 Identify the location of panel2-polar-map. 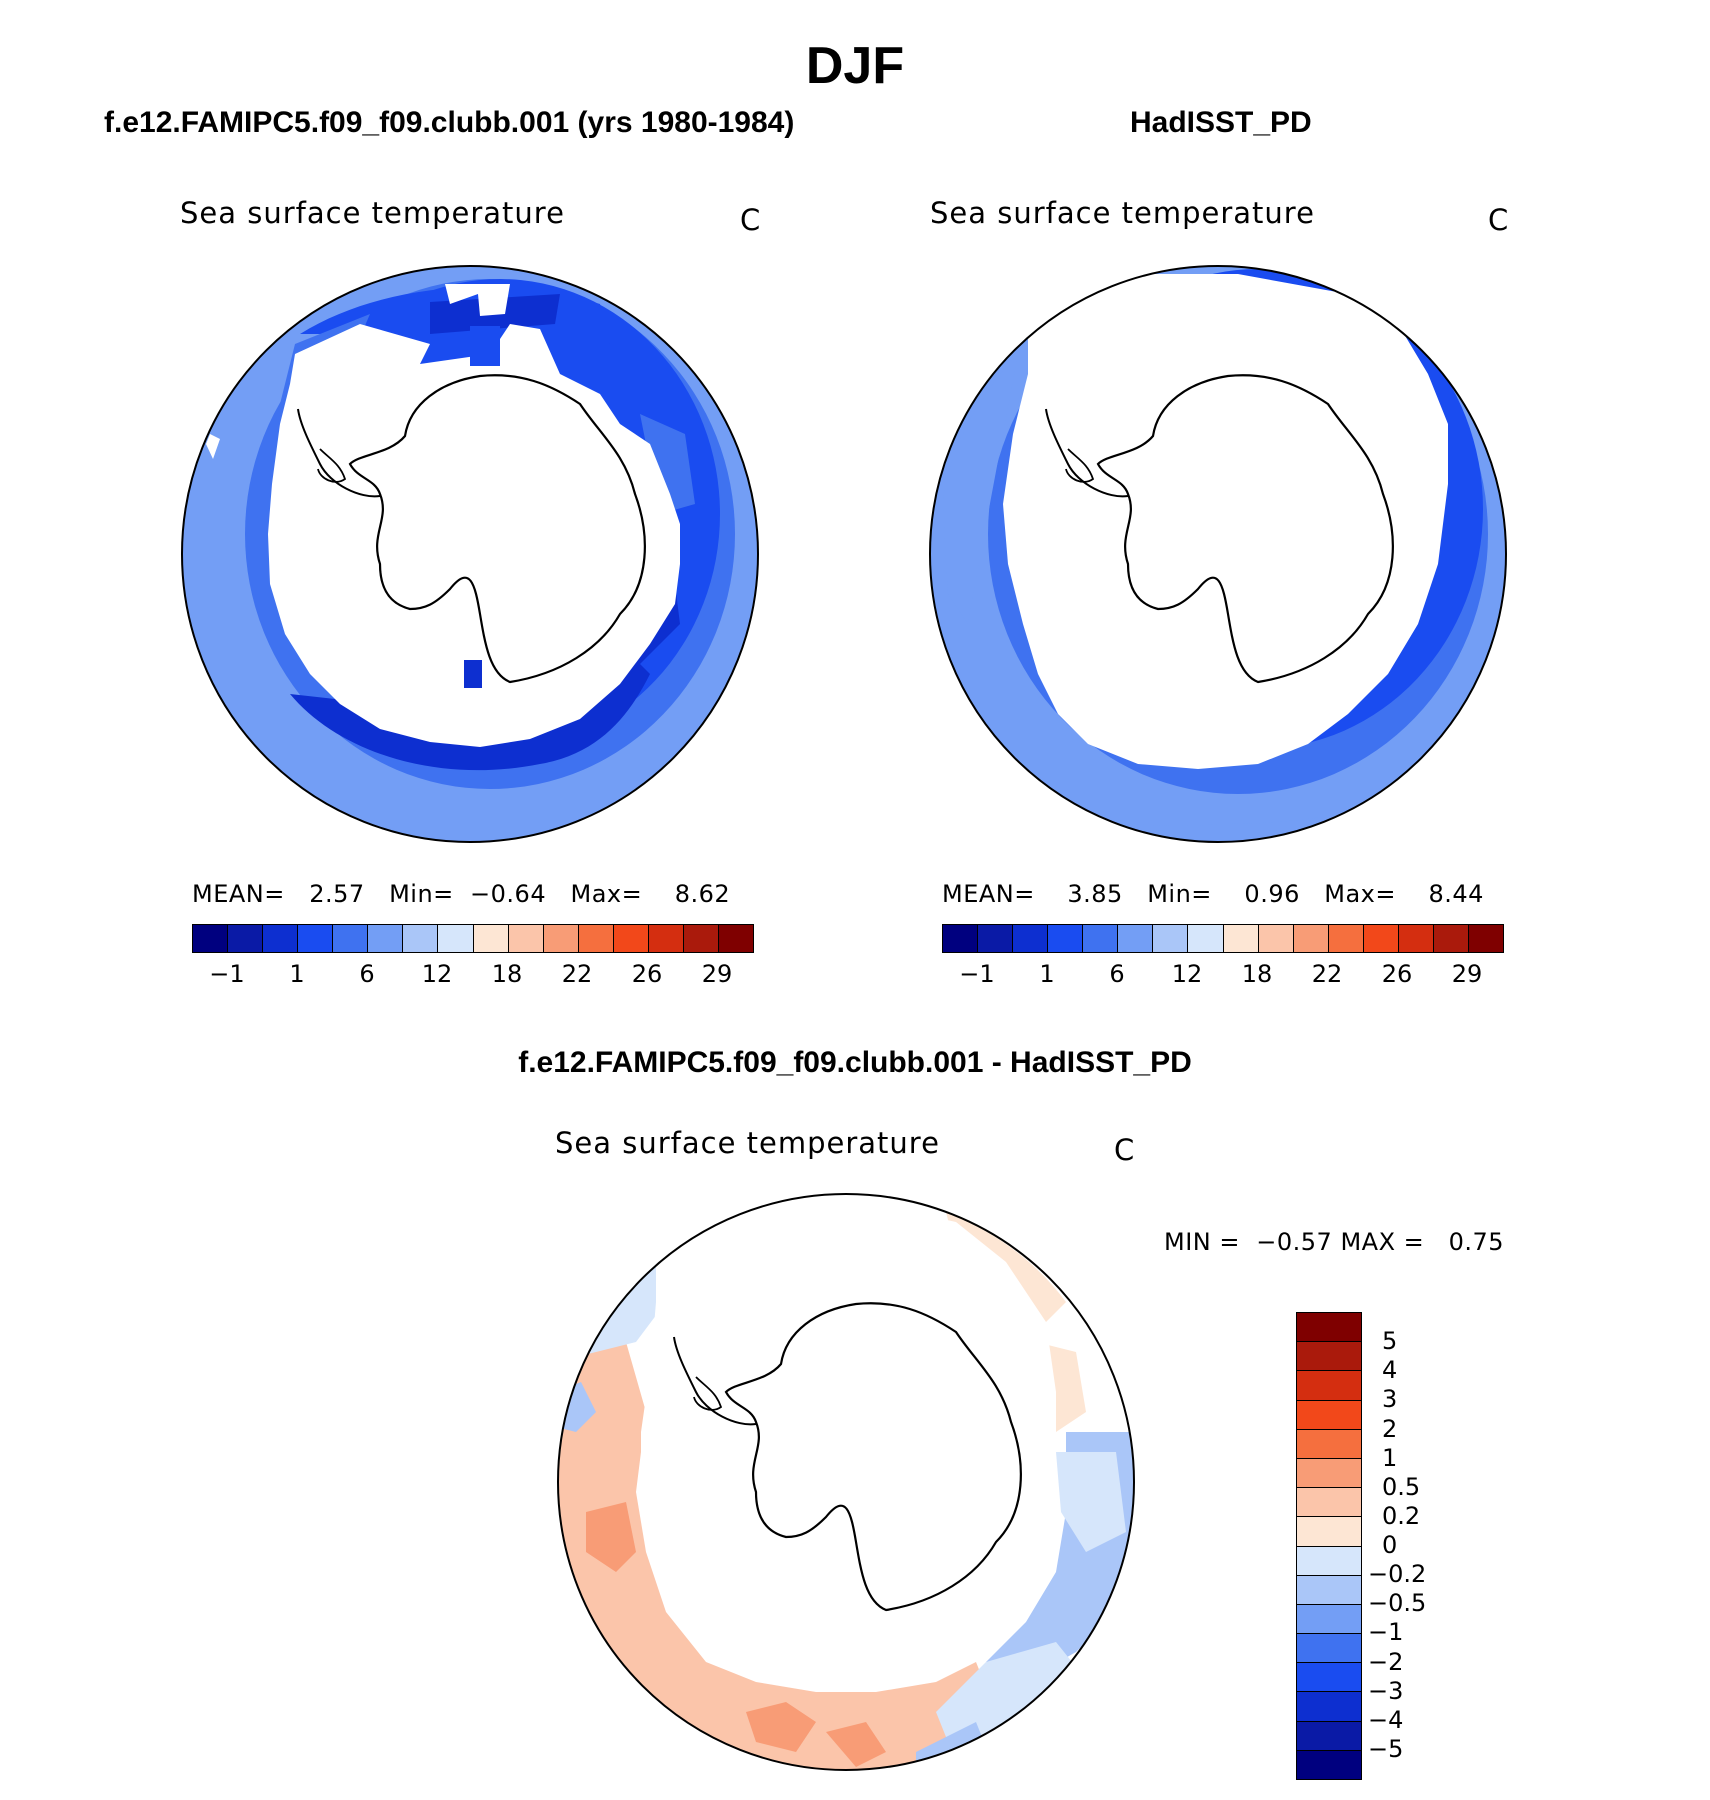
(1218, 554).